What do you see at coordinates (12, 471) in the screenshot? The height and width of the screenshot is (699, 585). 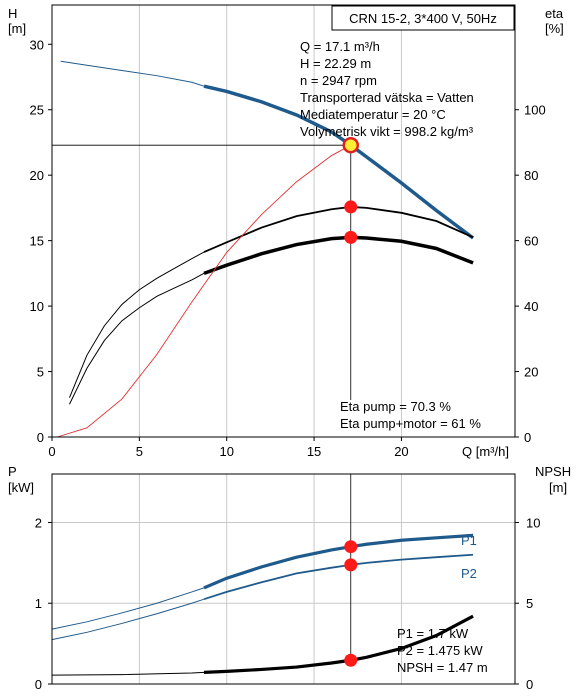 I see `p-axis-label: P` at bounding box center [12, 471].